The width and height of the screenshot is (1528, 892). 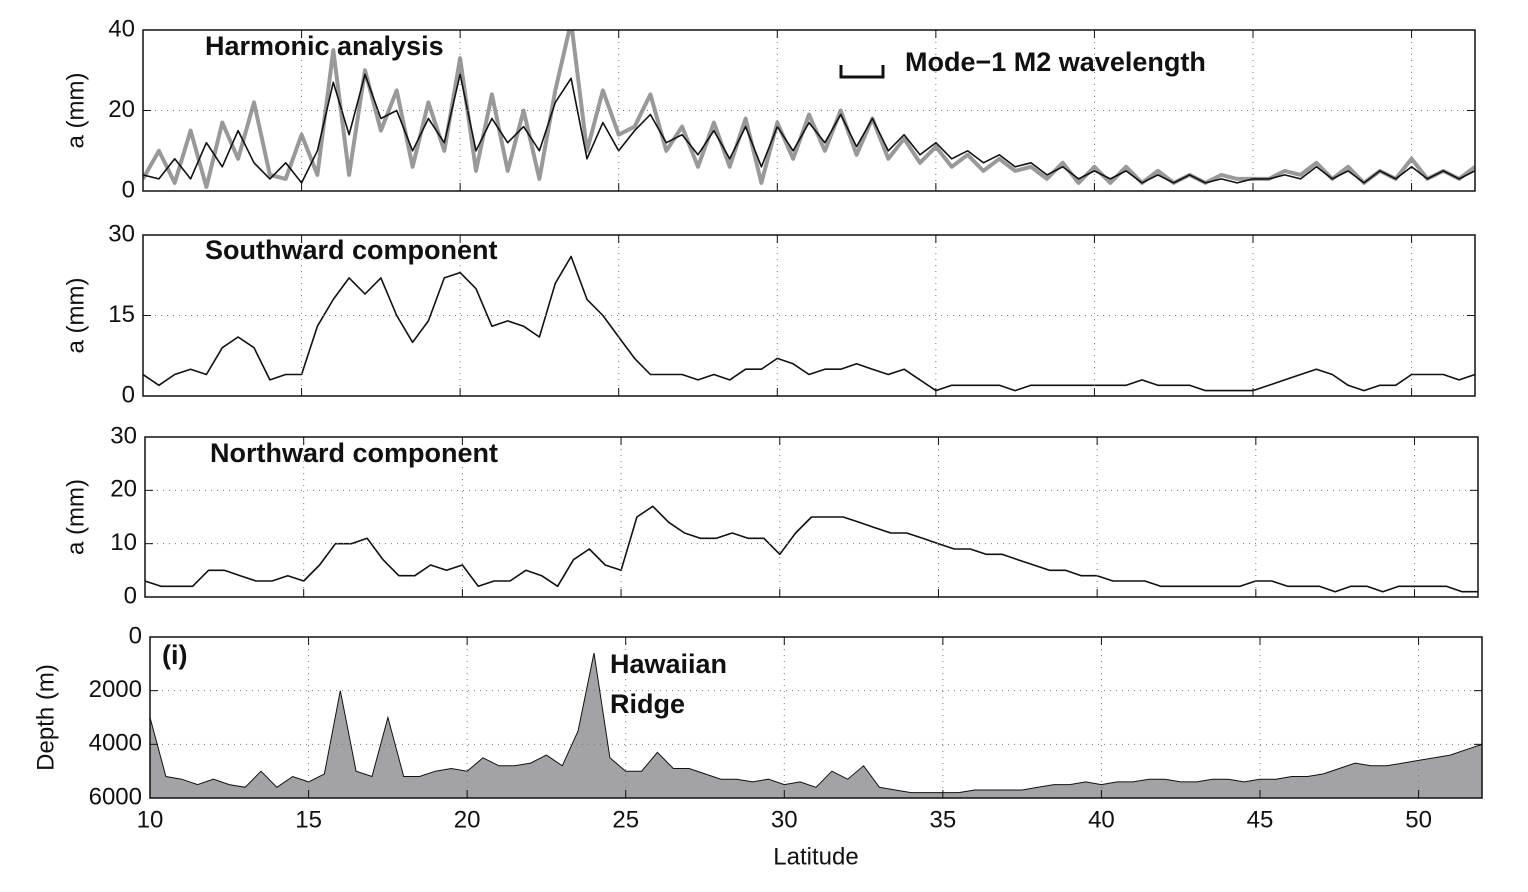 I want to click on x-tick-label: 25, so click(x=625, y=819).